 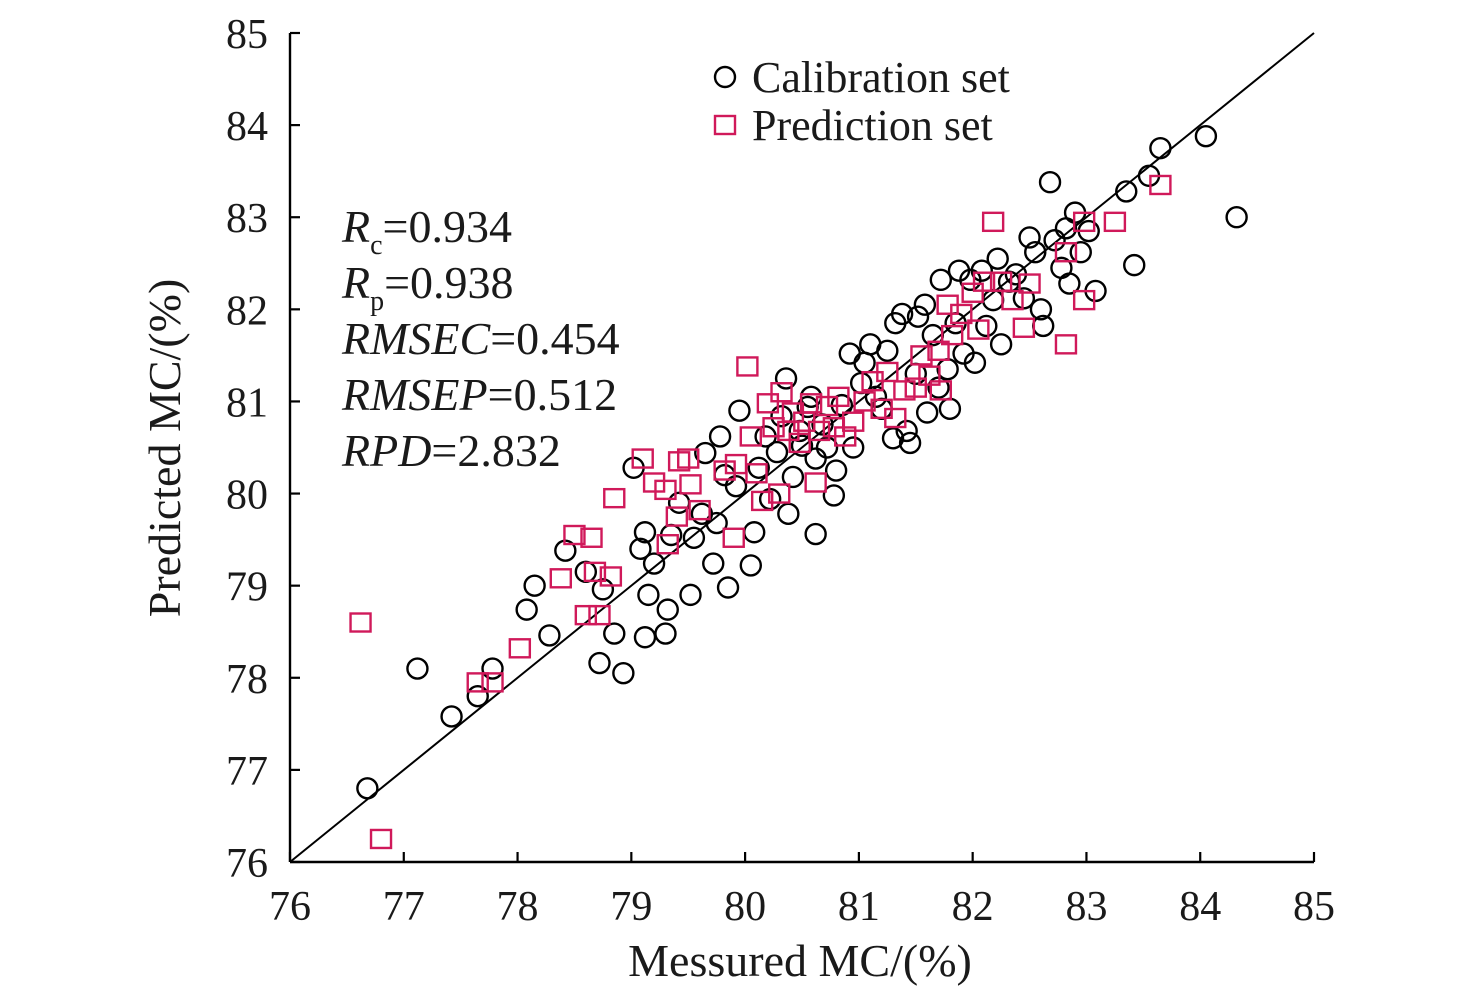 I want to click on stat-line: RMSEC=0.454, so click(x=480, y=338).